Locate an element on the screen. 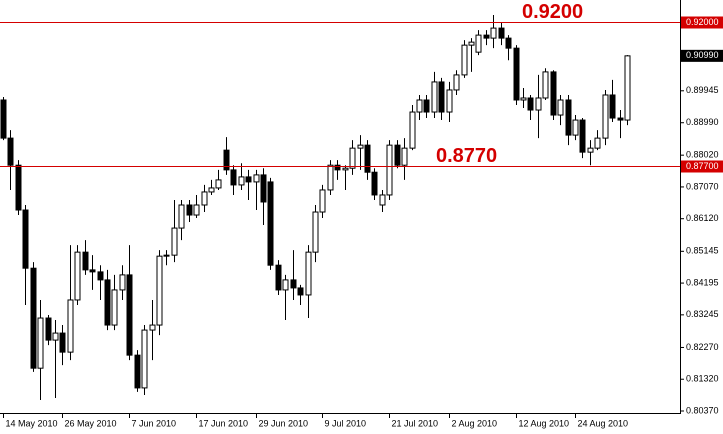  x-tick-label: 14 May 2010 is located at coordinates (32, 423).